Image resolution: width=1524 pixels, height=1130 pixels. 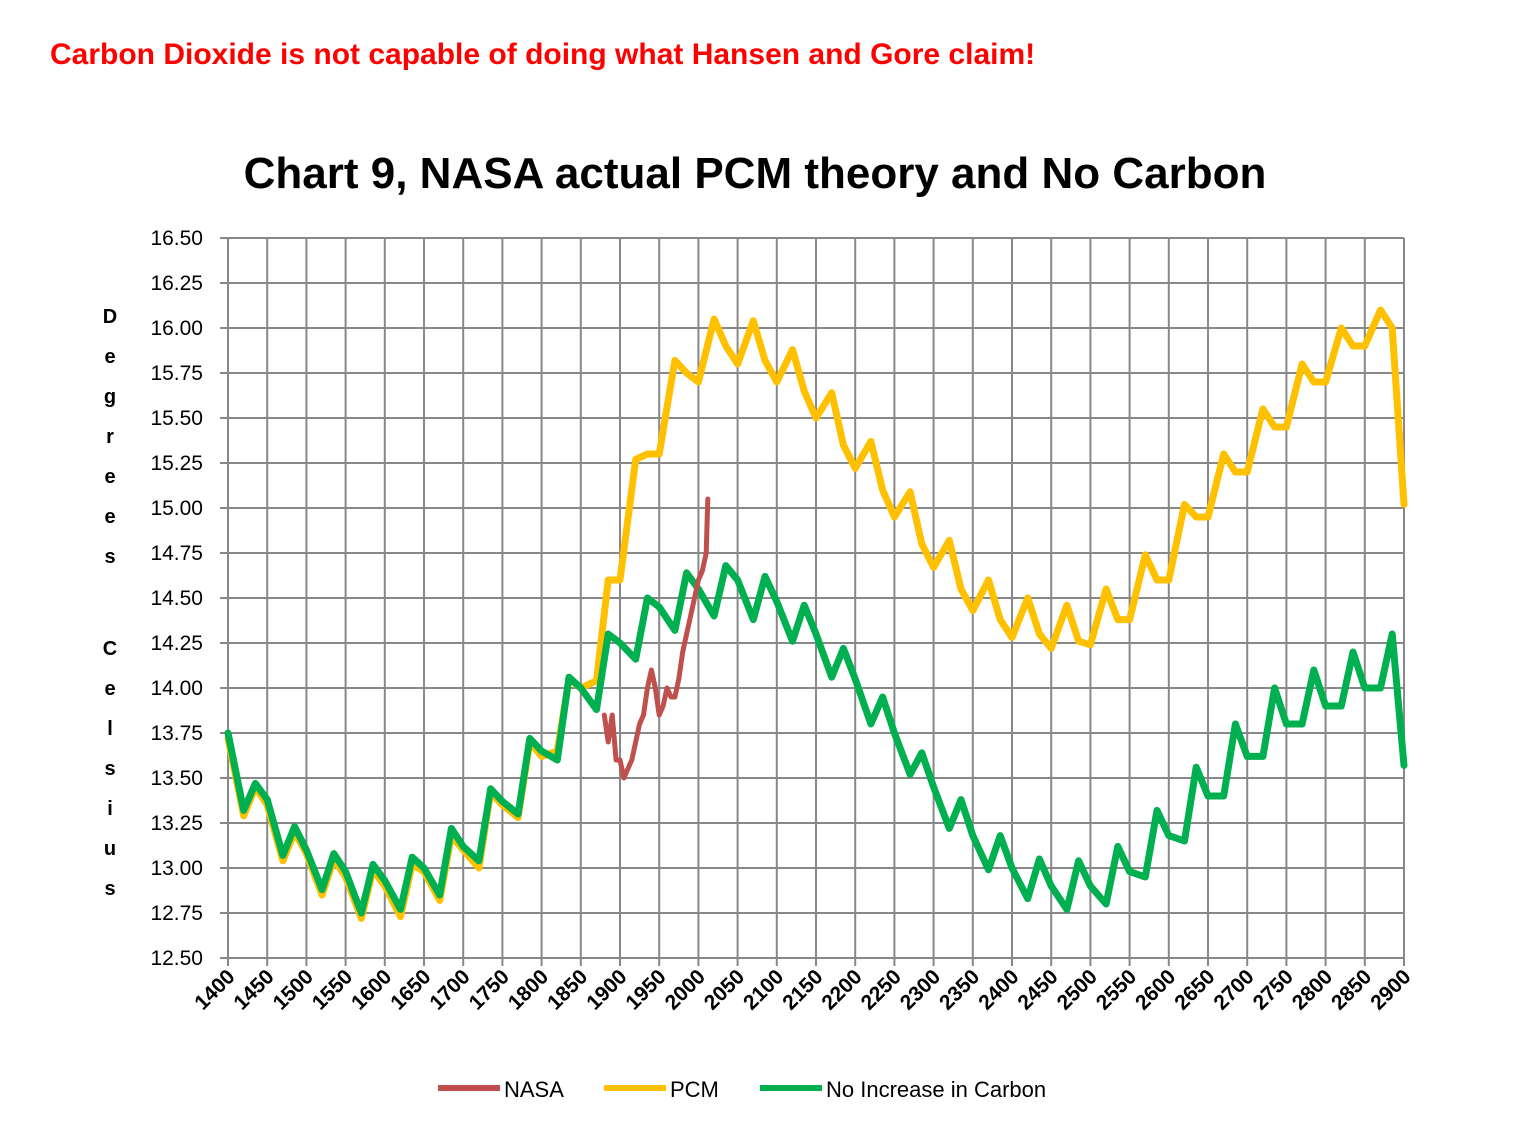 What do you see at coordinates (763, 989) in the screenshot?
I see `x-tick-label: 2100` at bounding box center [763, 989].